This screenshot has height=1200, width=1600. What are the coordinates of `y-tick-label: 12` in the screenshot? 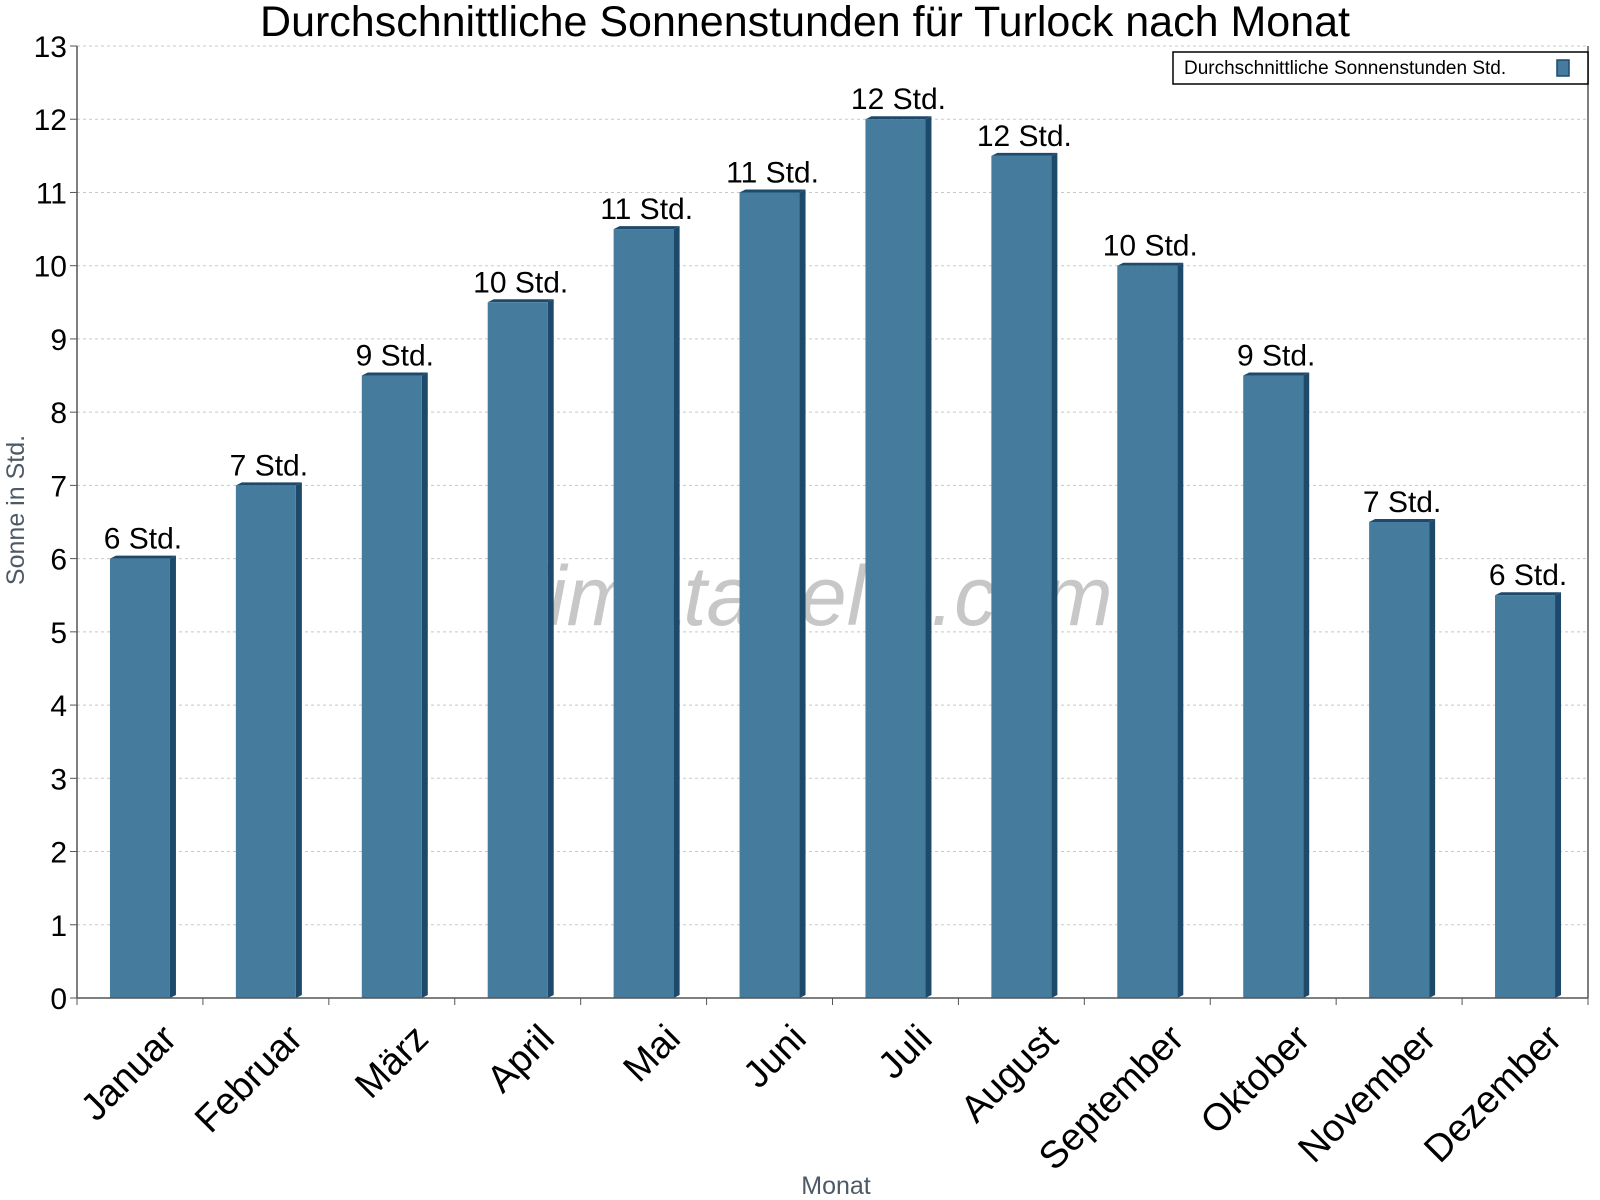 It's located at (50, 120).